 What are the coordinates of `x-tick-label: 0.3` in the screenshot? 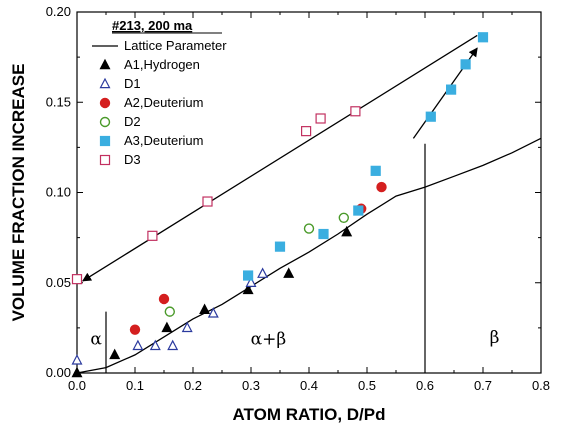 It's located at (251, 385).